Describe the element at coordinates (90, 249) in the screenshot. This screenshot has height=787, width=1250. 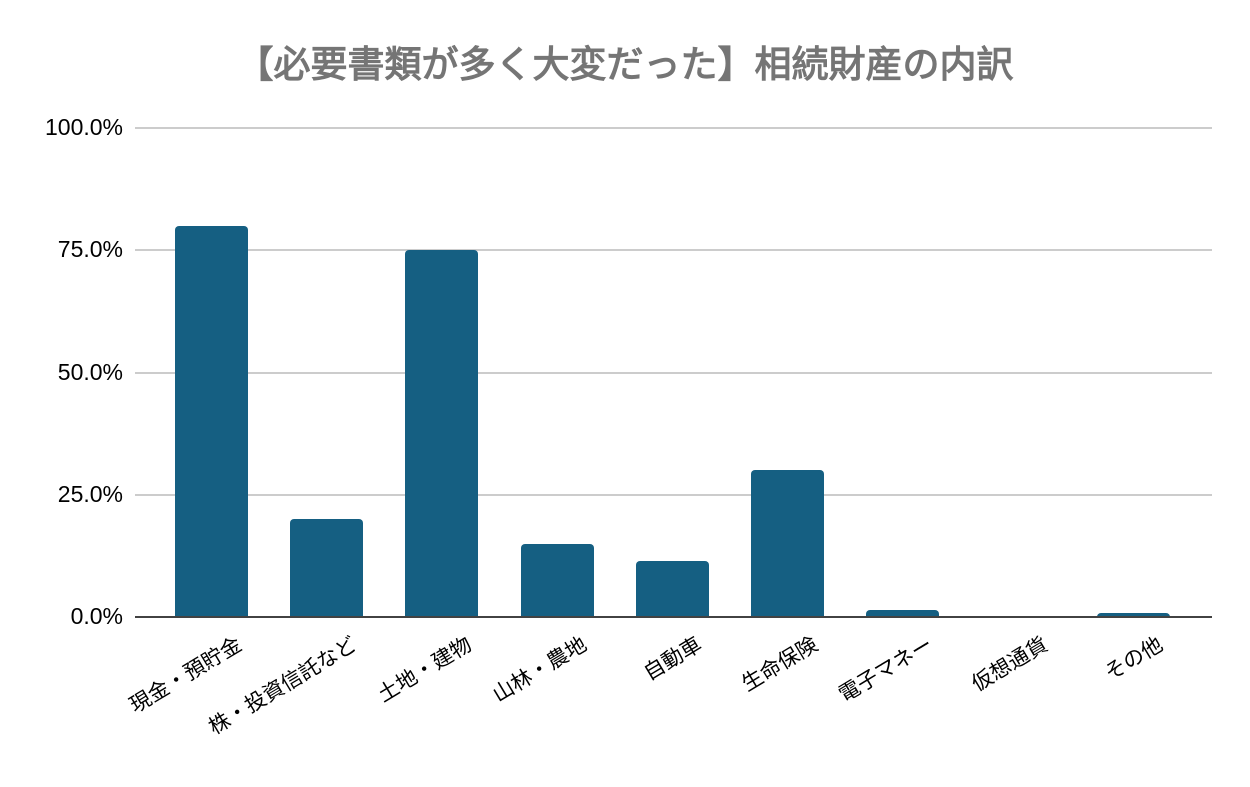
I see `y-tick-label: 75.0%` at that location.